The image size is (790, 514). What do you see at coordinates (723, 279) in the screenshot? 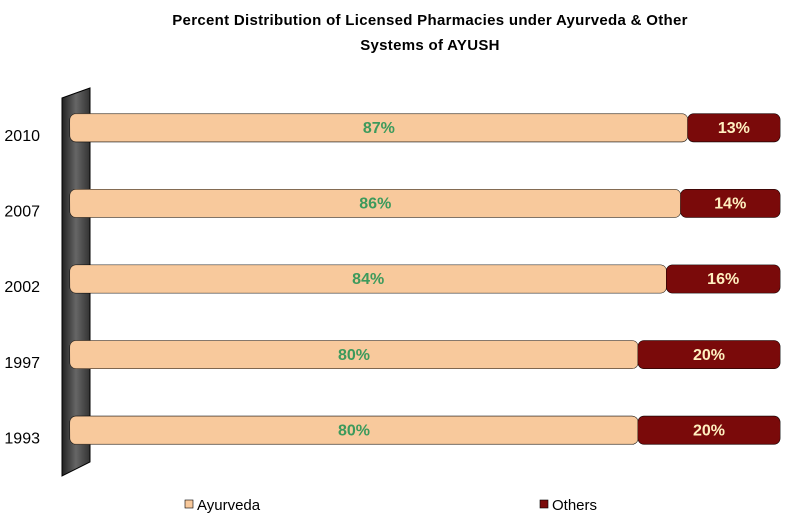
I see `data-label: 16%` at bounding box center [723, 279].